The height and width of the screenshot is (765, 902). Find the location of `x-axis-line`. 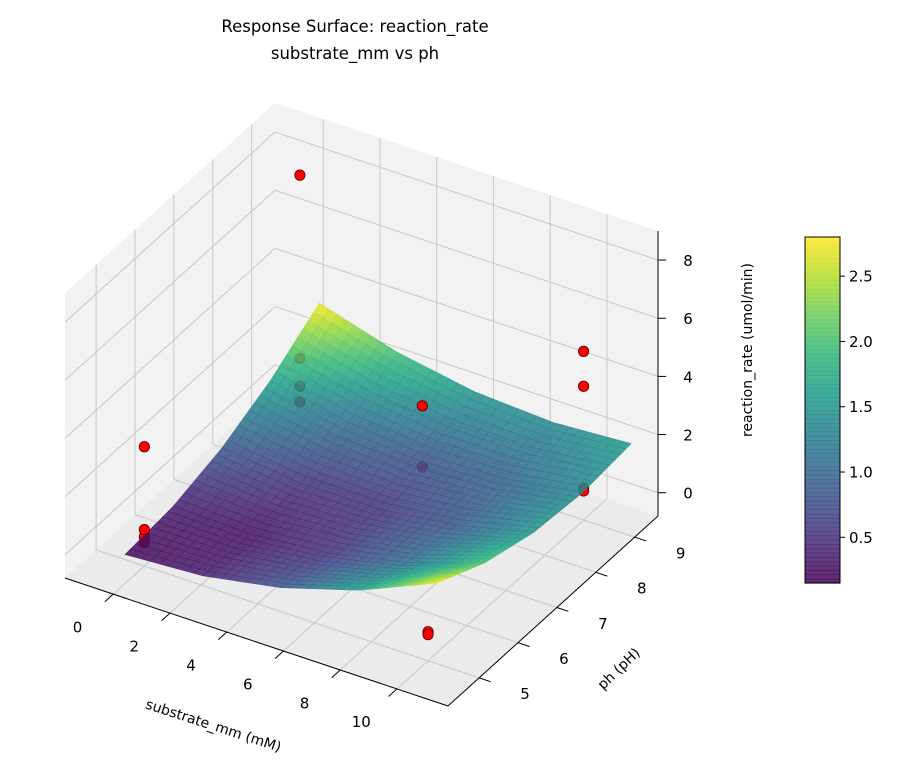

x-axis-line is located at coordinates (256, 642).